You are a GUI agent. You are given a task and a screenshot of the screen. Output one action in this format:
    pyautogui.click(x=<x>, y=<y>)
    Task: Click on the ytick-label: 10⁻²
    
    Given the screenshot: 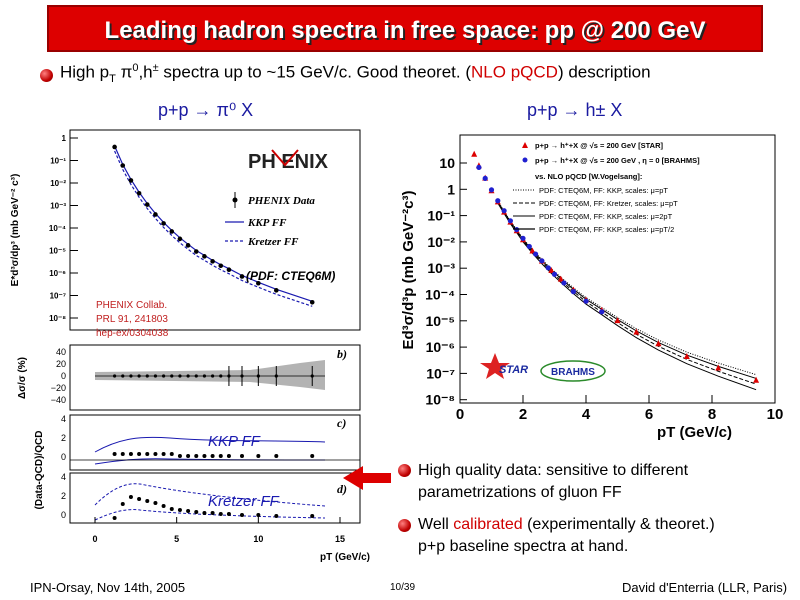 What is the action you would take?
    pyautogui.click(x=58, y=183)
    